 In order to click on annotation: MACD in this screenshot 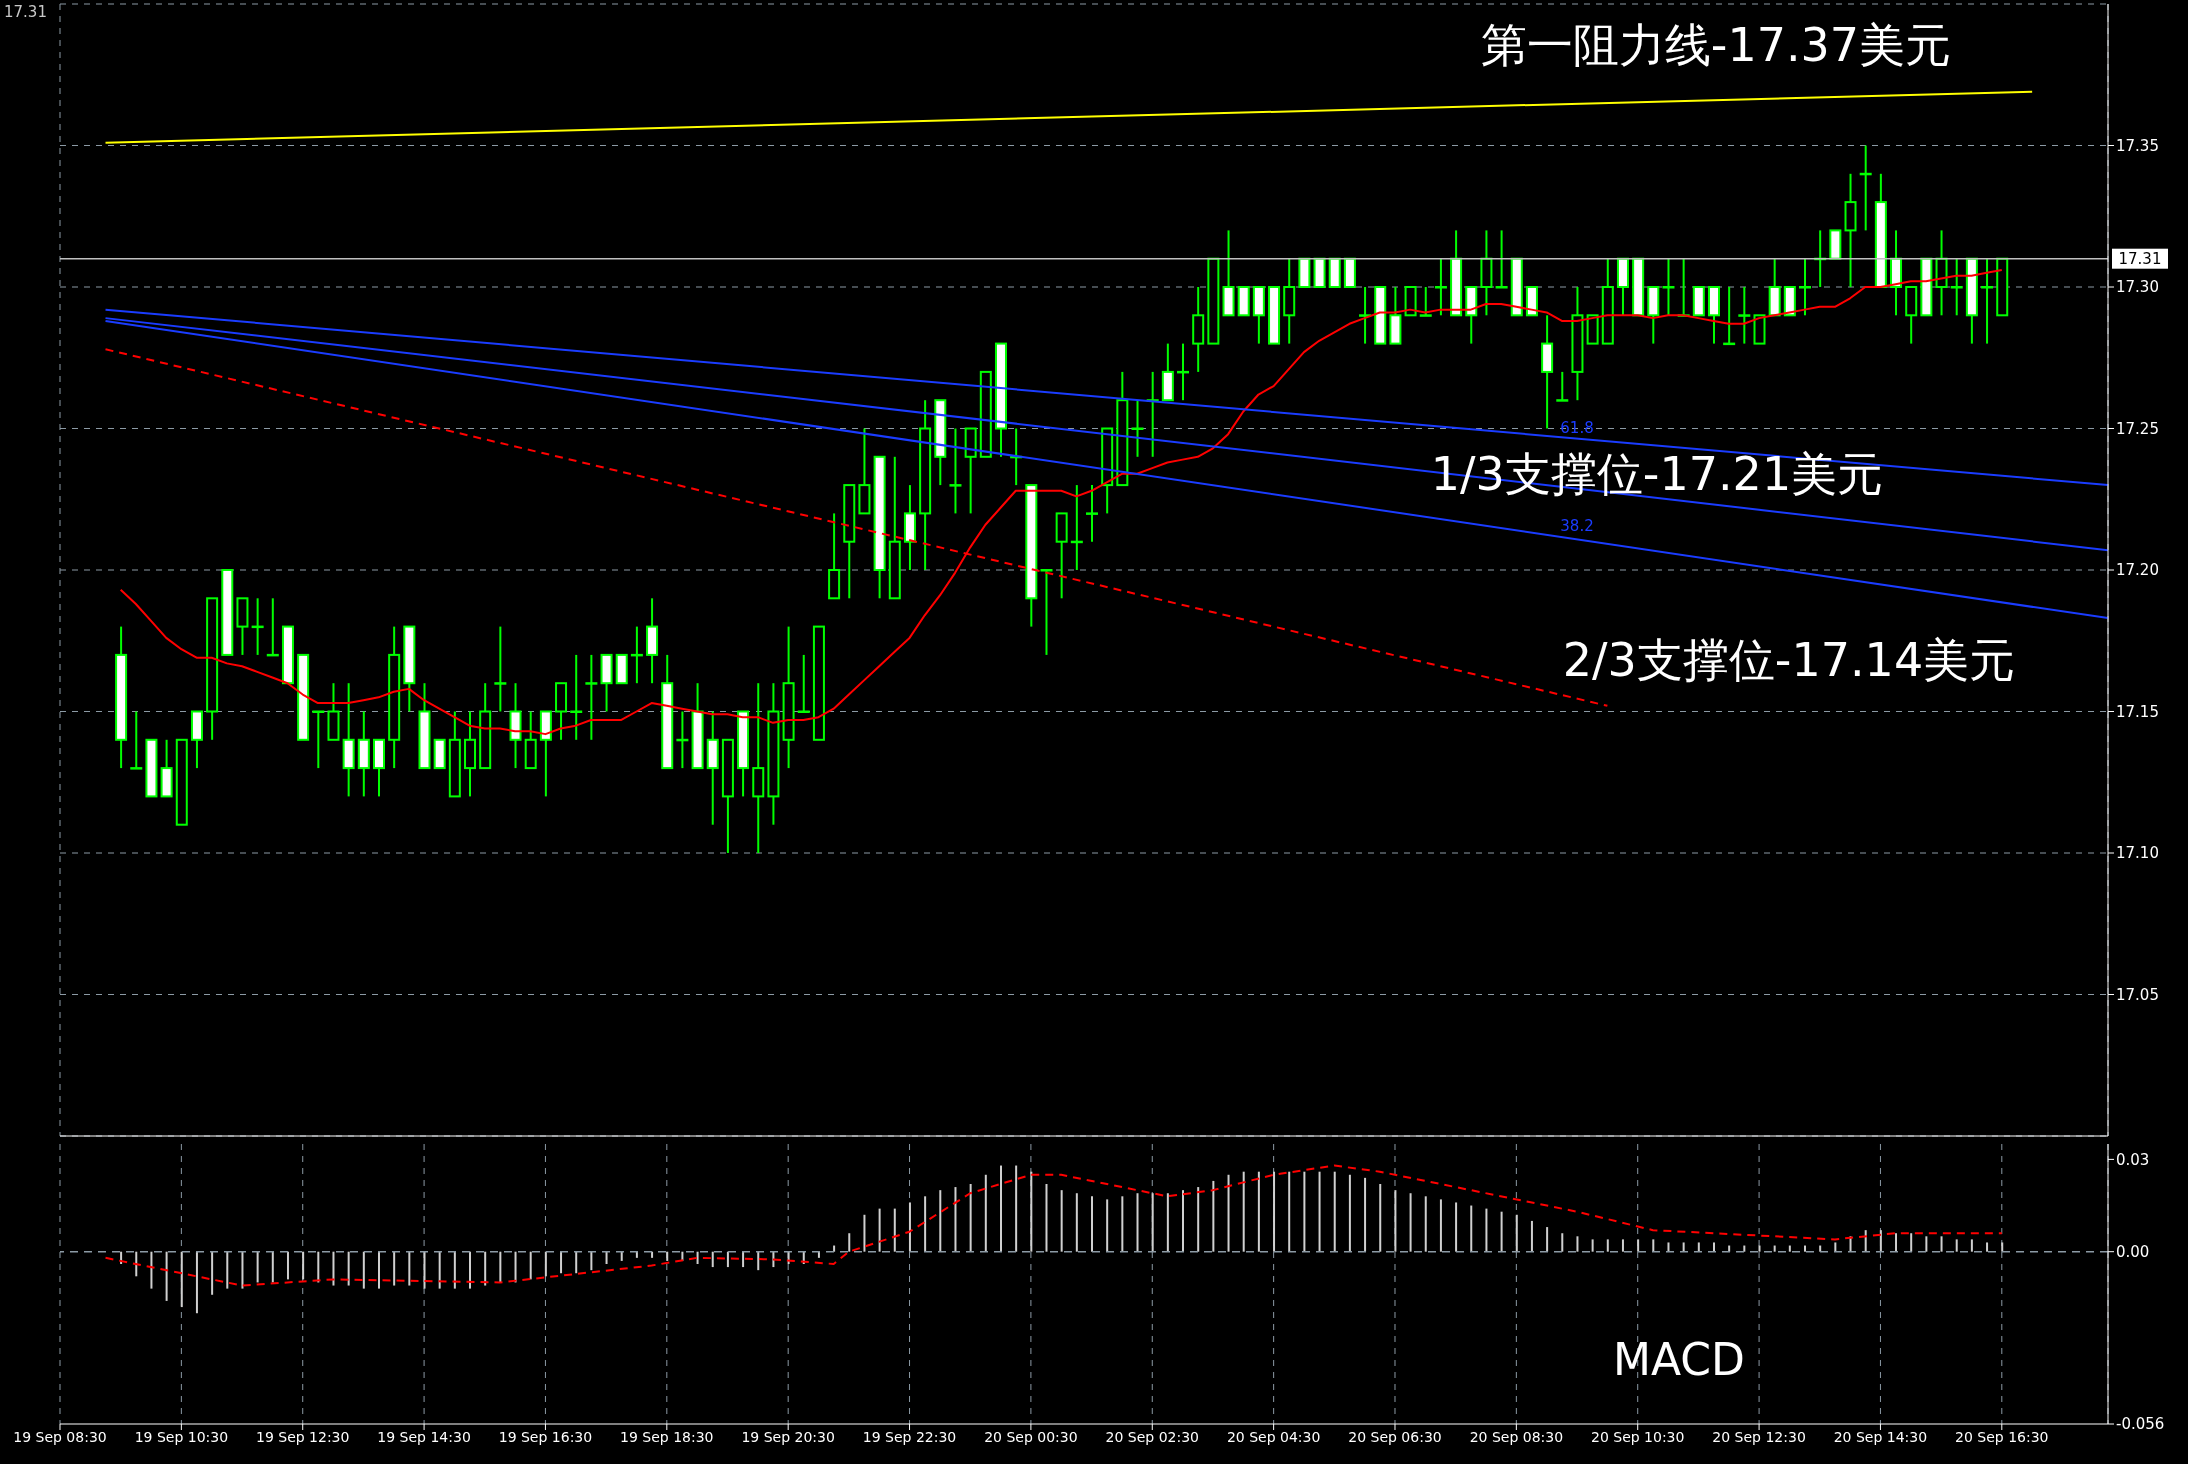, I will do `click(1679, 1359)`.